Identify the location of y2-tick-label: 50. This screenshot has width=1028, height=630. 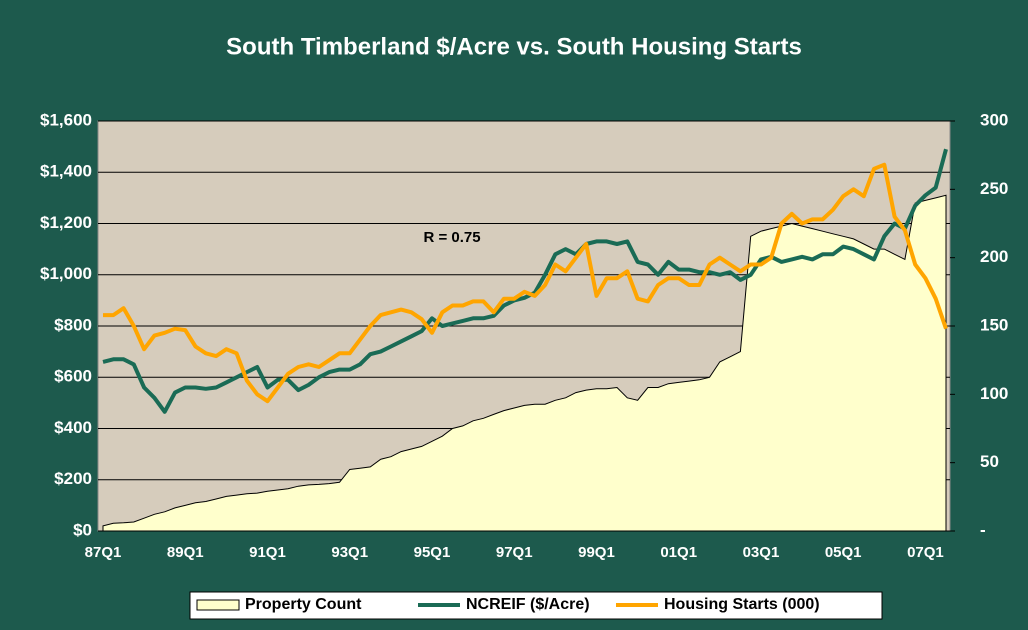
(989, 461).